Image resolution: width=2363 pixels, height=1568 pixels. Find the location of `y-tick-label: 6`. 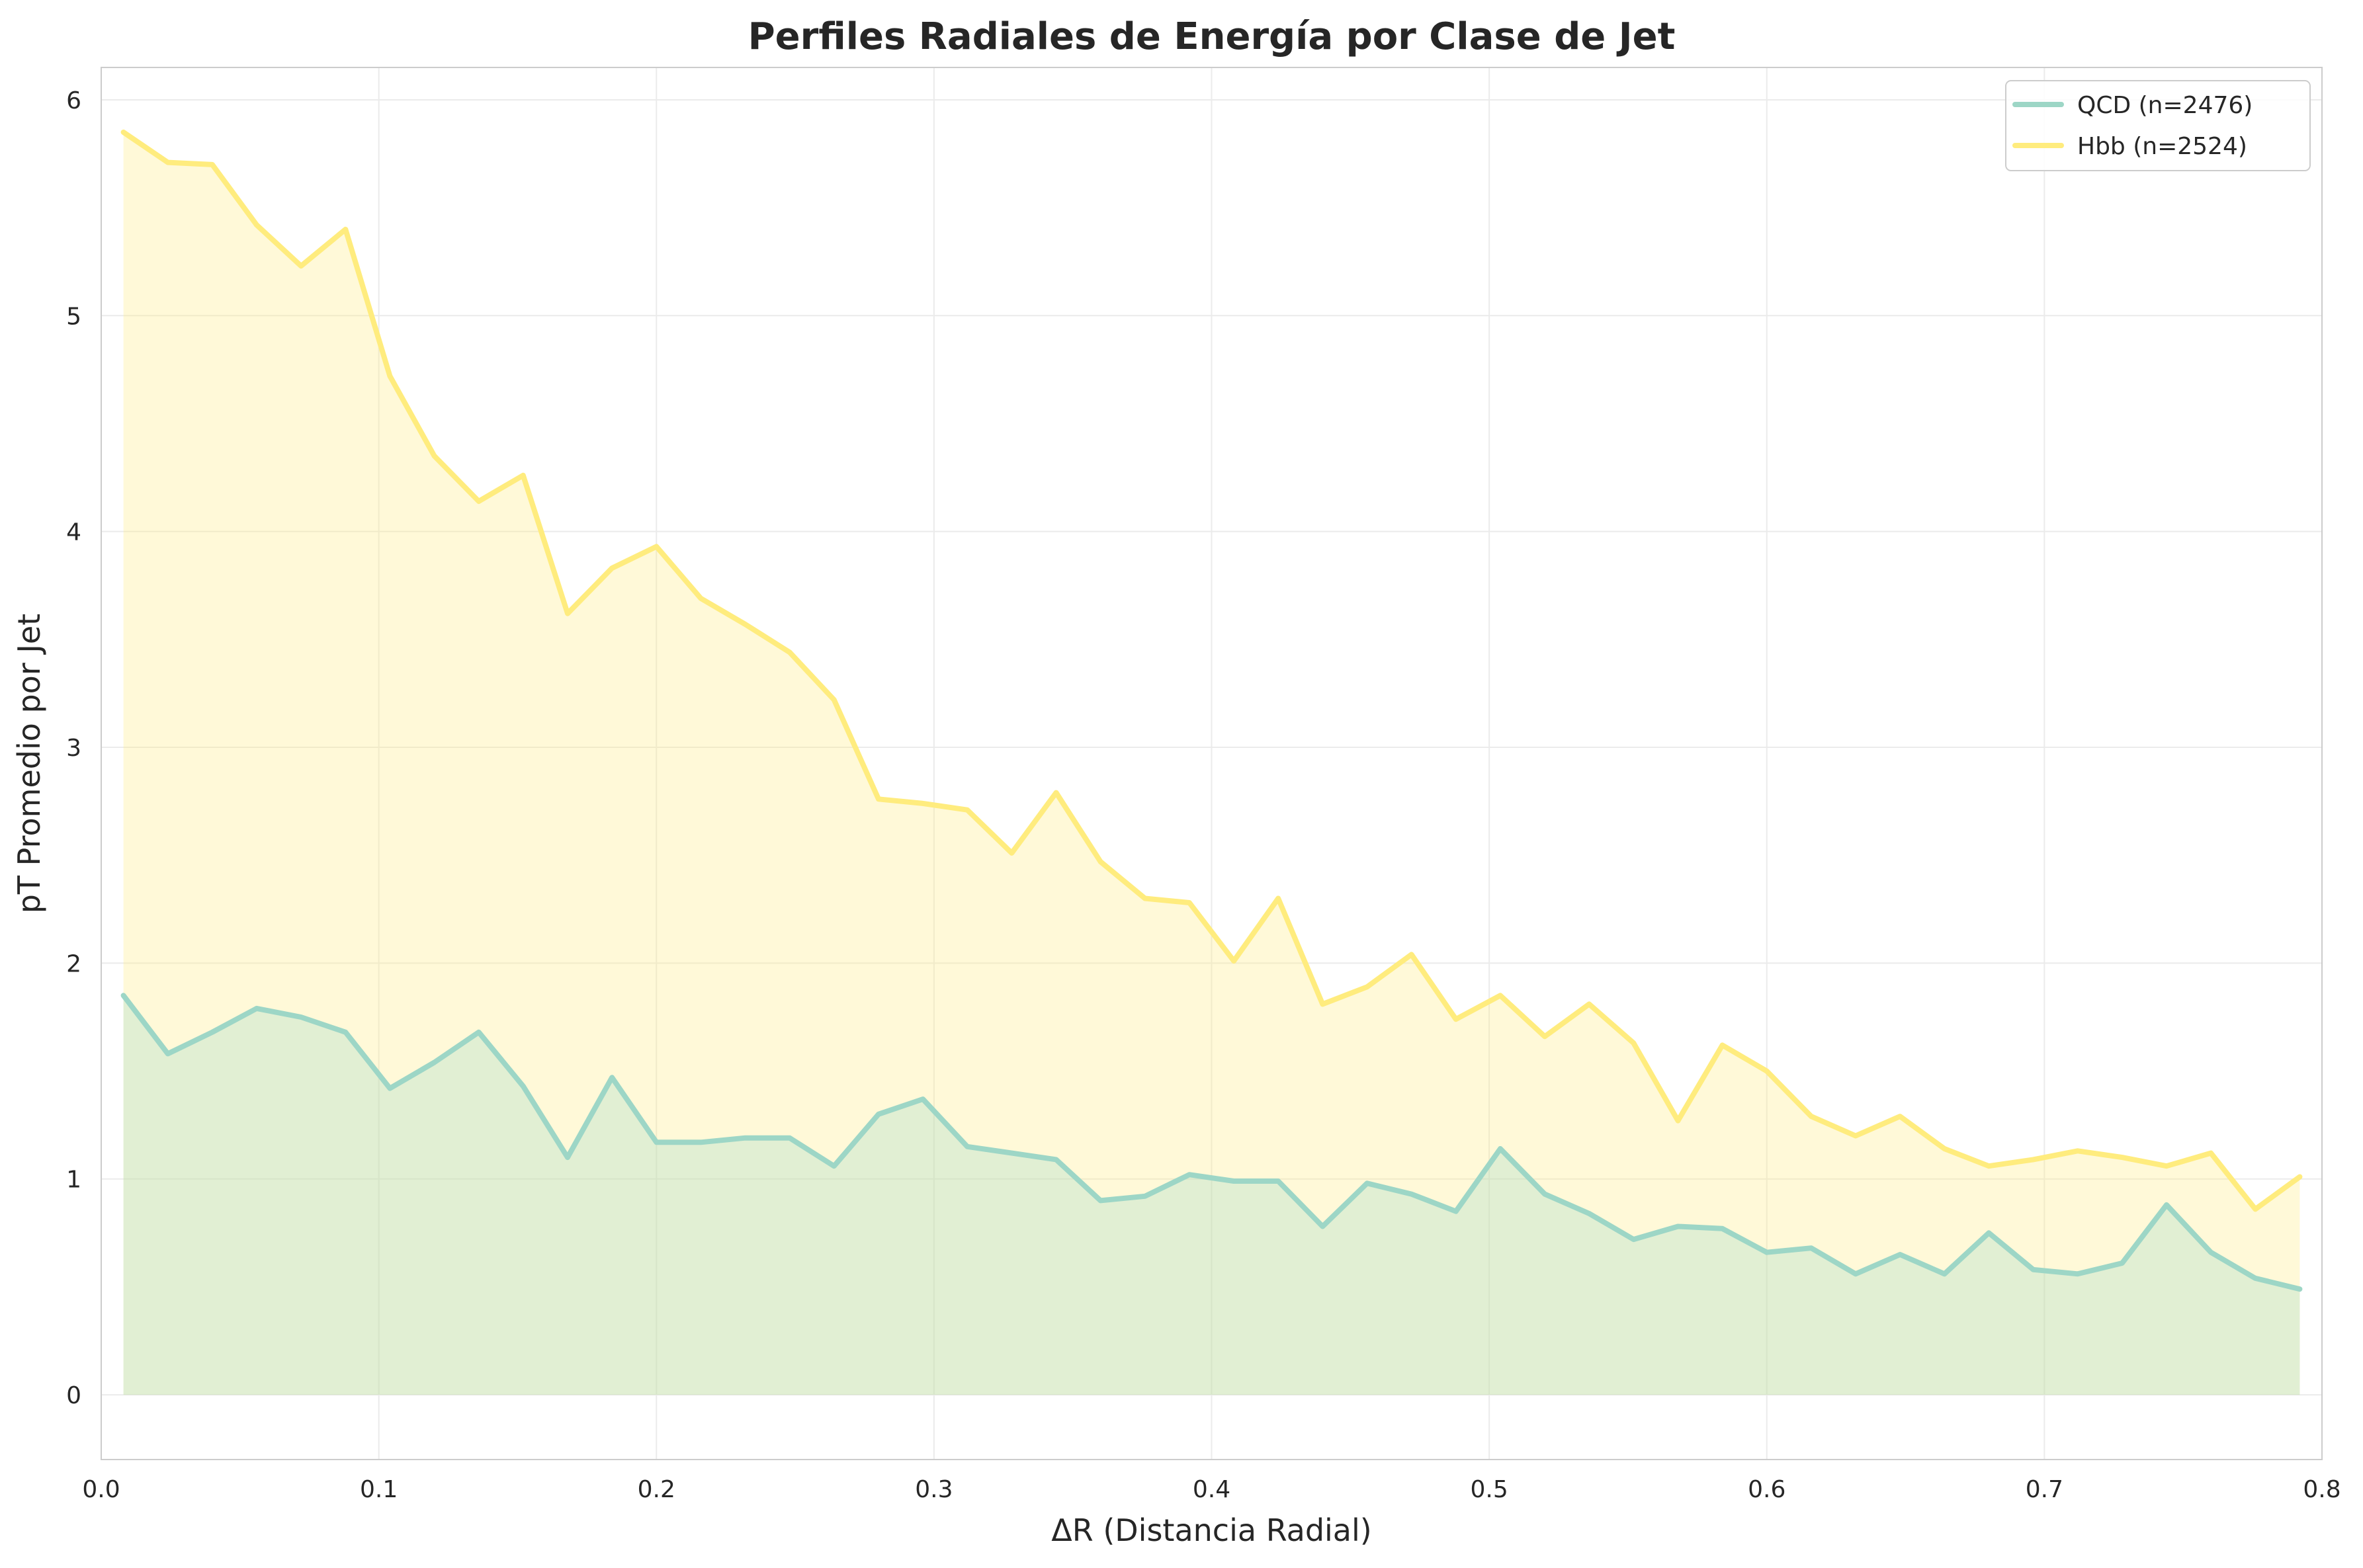

y-tick-label: 6 is located at coordinates (73, 100).